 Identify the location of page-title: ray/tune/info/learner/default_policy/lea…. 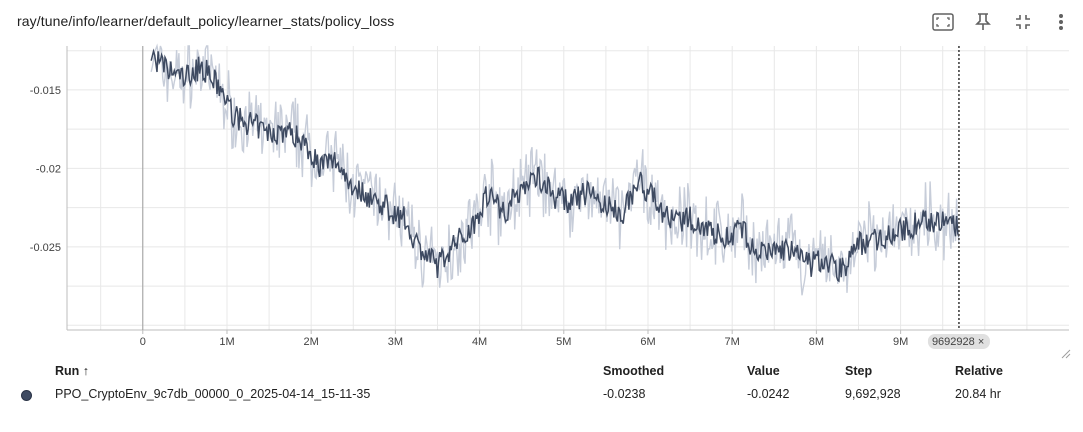
(206, 21).